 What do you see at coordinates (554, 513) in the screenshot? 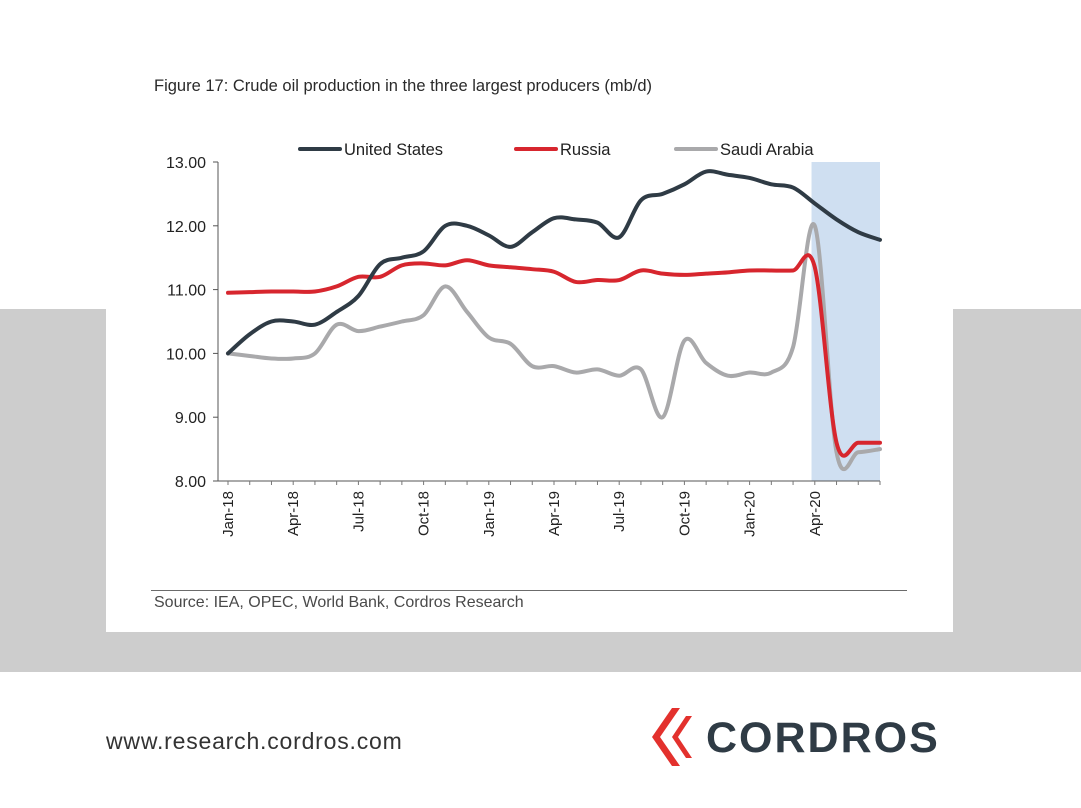
I see `x-tick-label: Apr-19` at bounding box center [554, 513].